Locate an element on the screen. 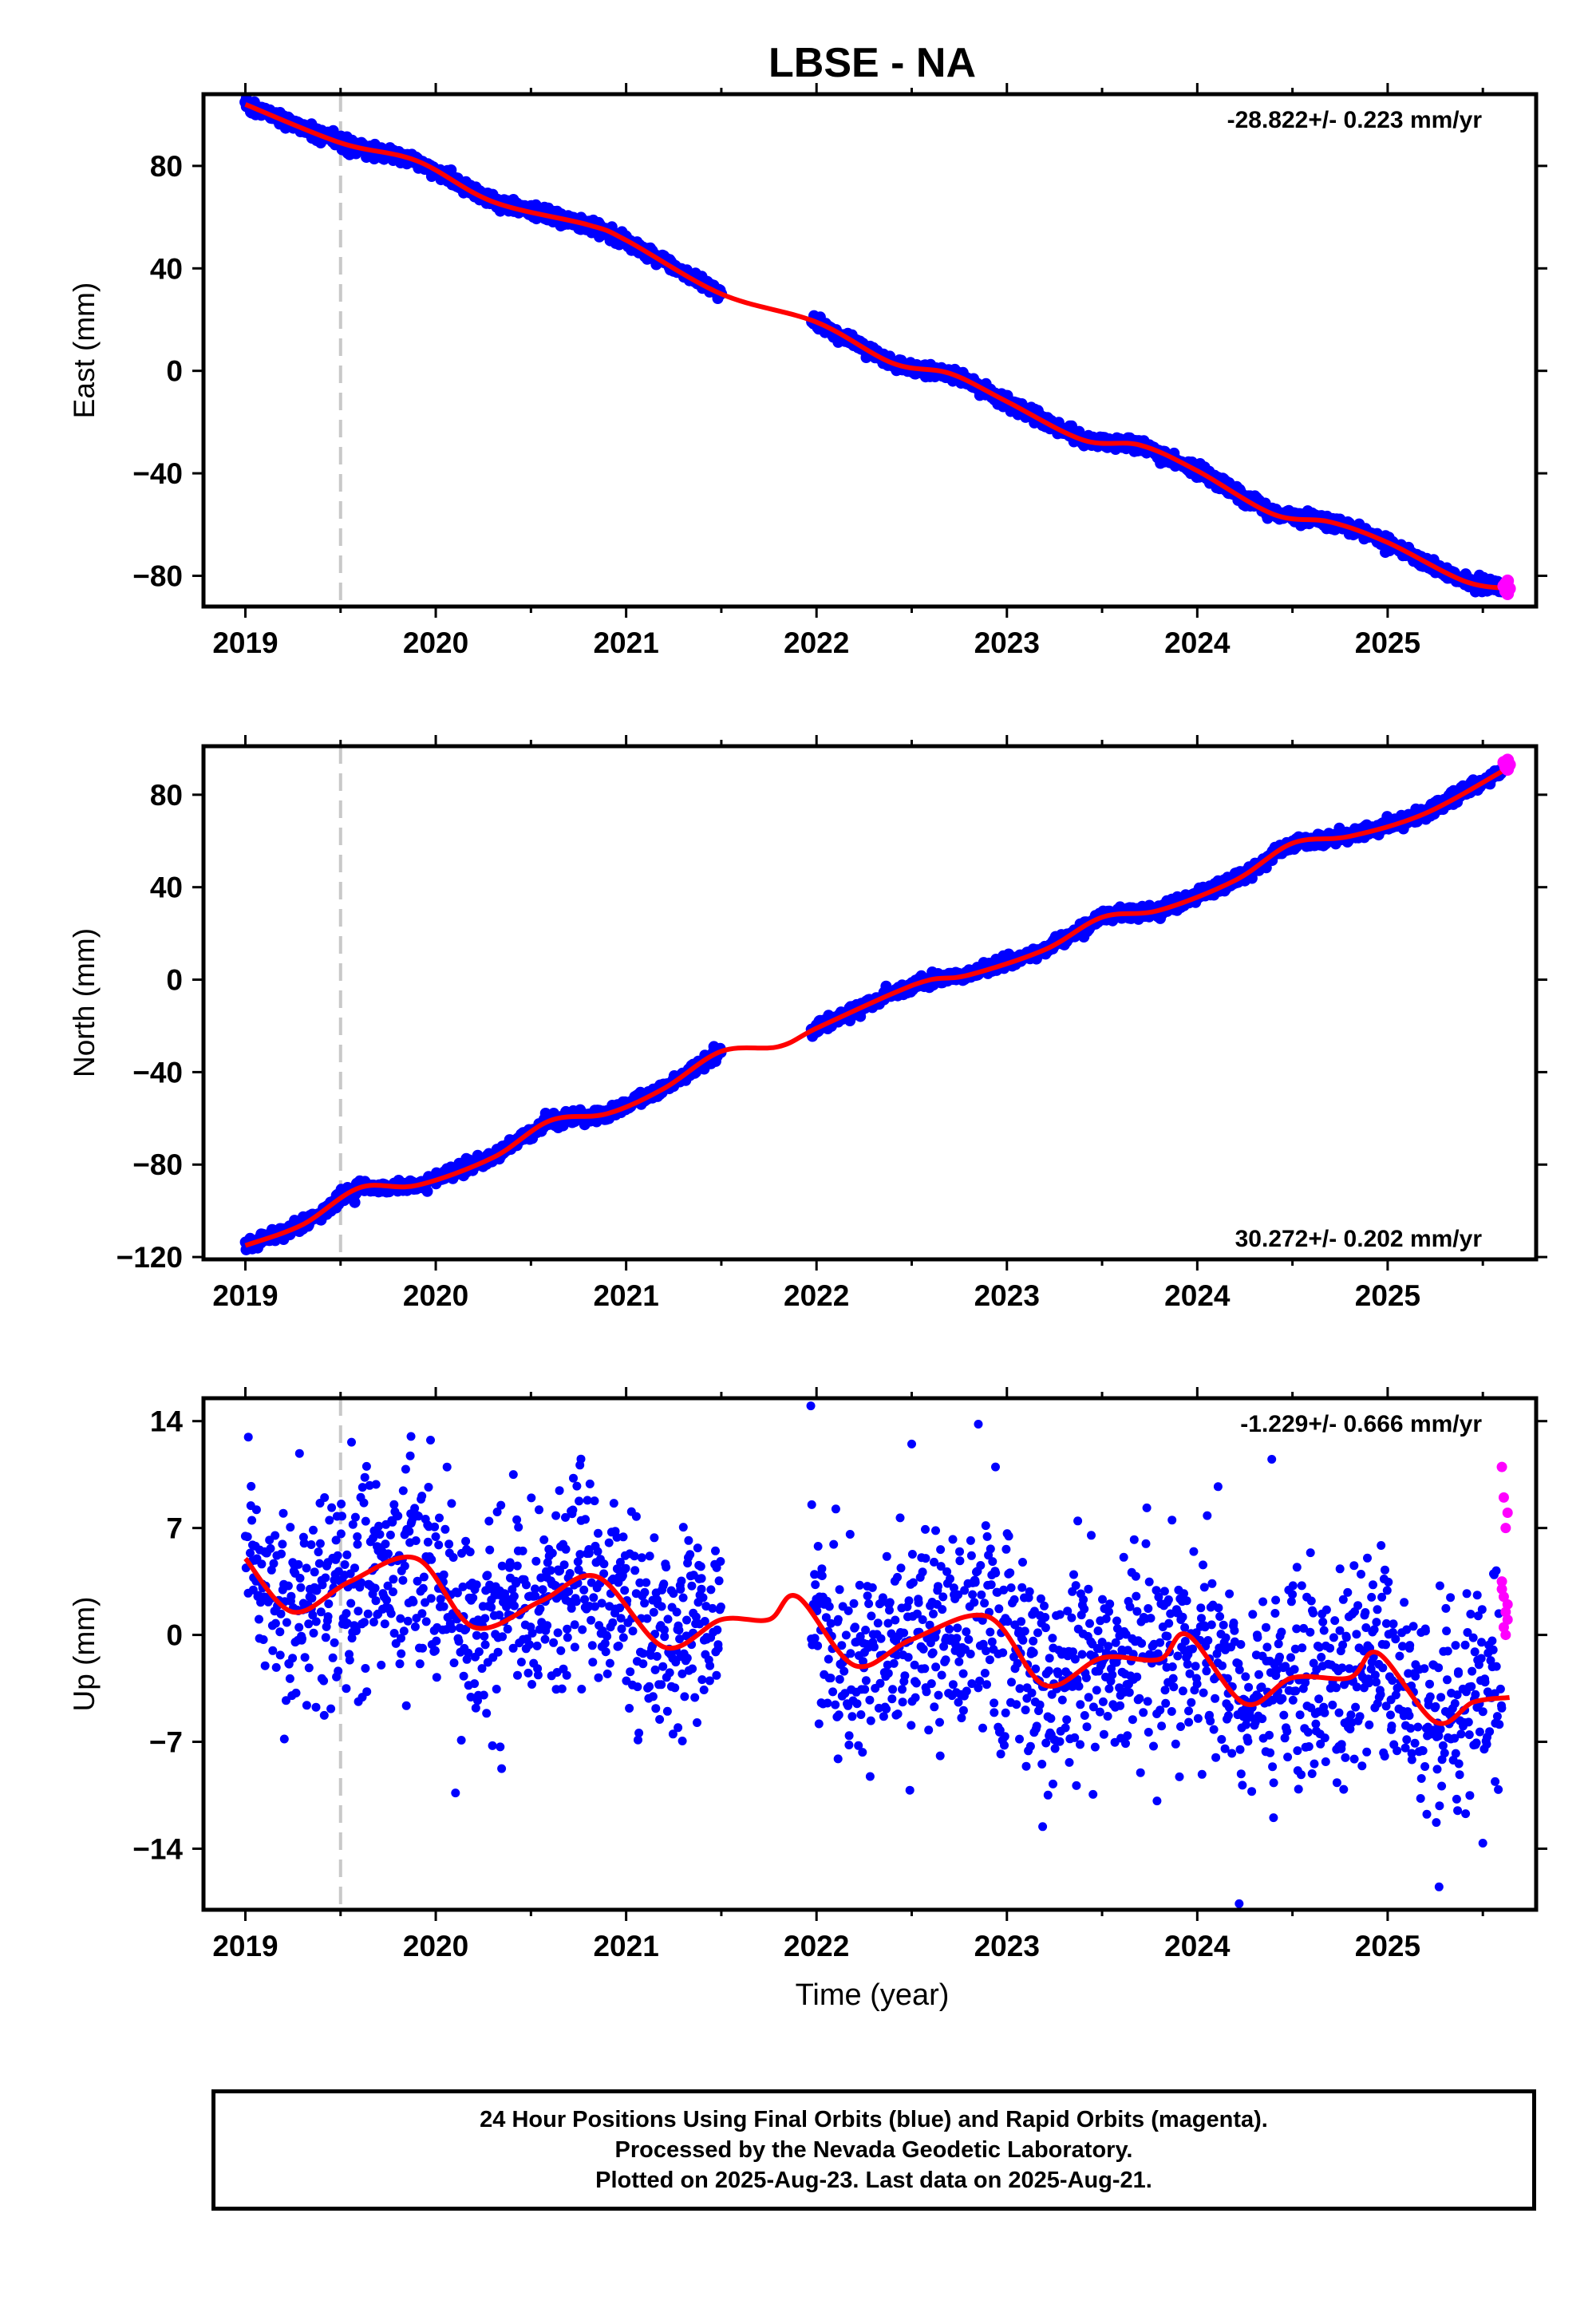 This screenshot has width=1596, height=2316. x-tick-label: 2021 is located at coordinates (625, 642).